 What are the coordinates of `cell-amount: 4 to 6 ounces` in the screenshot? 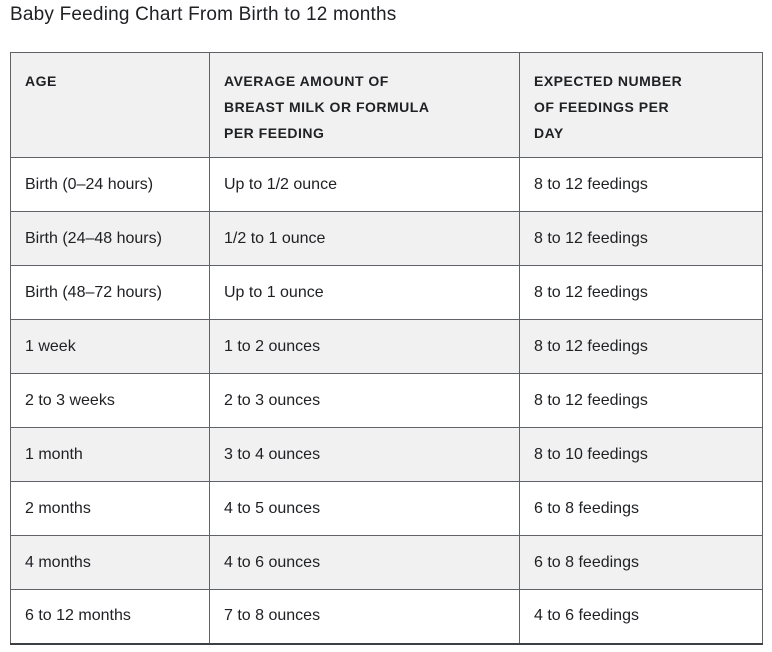 It's located at (364, 562).